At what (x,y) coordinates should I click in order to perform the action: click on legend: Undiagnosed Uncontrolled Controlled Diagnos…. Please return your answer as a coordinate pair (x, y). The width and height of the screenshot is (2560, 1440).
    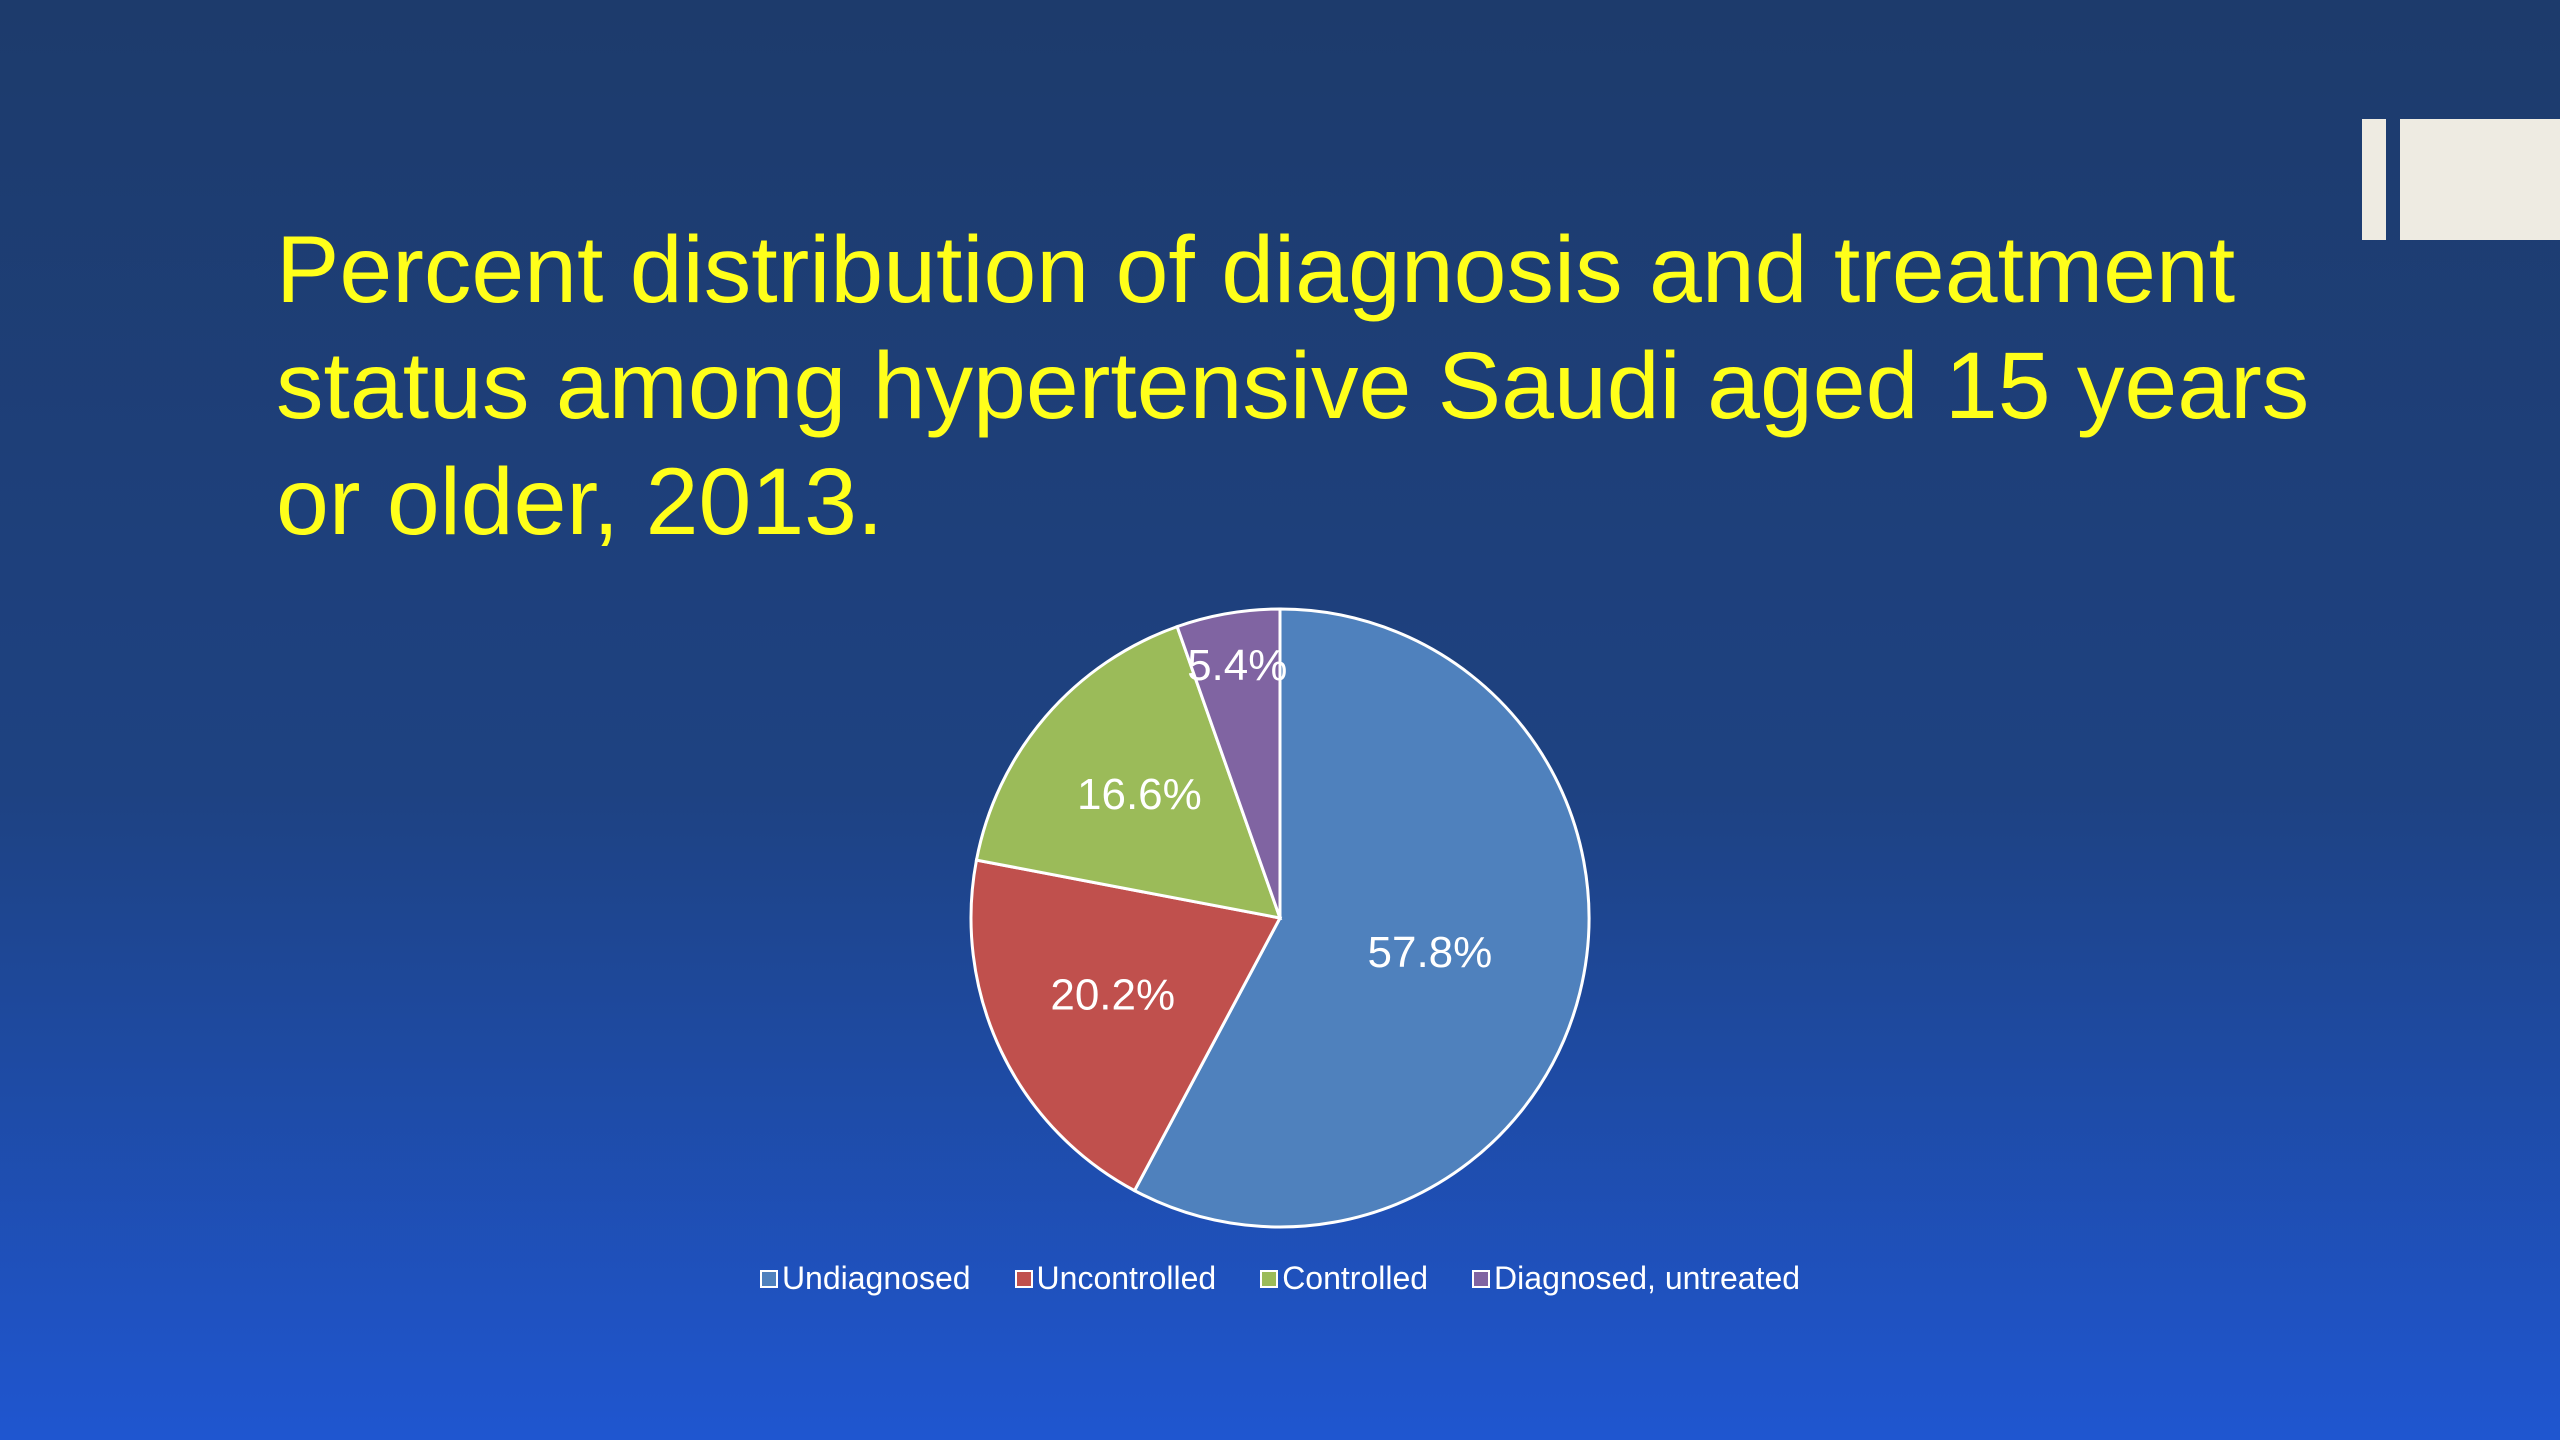
    Looking at the image, I should click on (1280, 1278).